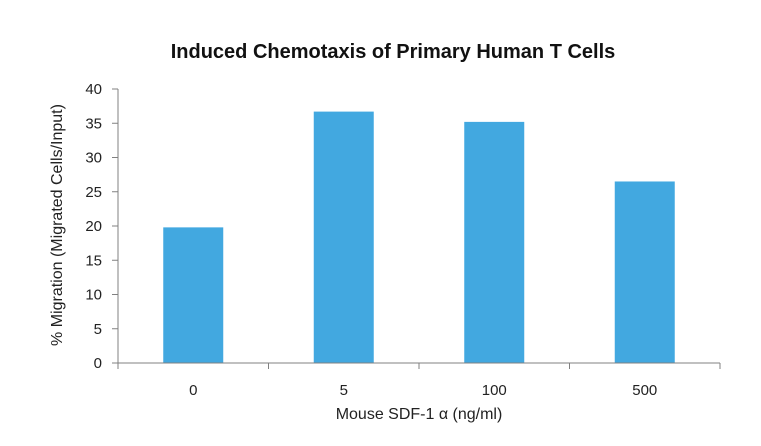 Image resolution: width=761 pixels, height=446 pixels. I want to click on x-tick-label-0: 0, so click(193, 390).